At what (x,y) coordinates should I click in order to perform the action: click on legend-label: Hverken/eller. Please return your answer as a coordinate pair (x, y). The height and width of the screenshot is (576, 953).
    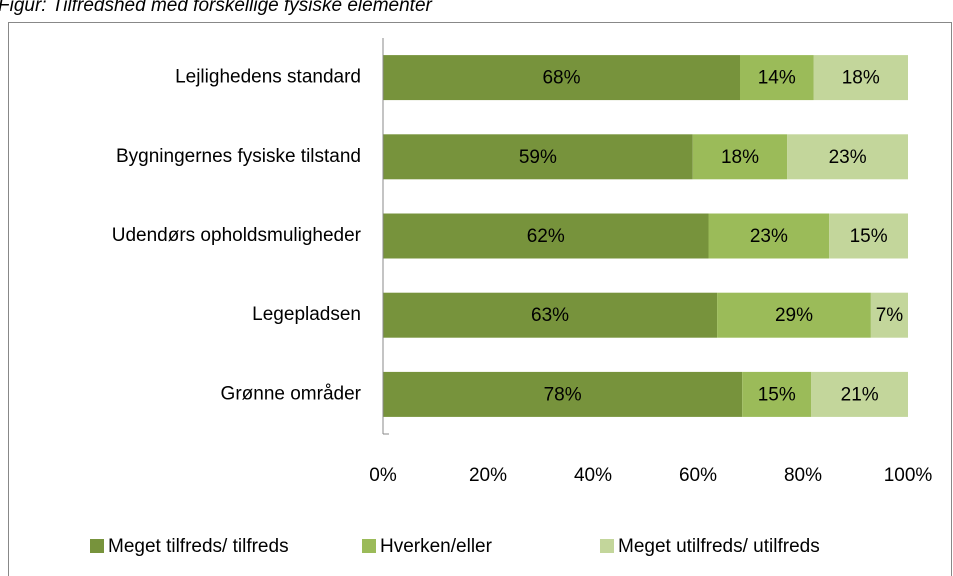
    Looking at the image, I should click on (436, 546).